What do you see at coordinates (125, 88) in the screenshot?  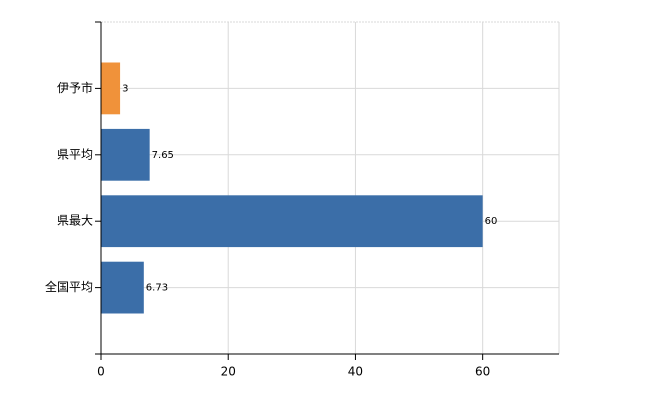 I see `value-label: 3` at bounding box center [125, 88].